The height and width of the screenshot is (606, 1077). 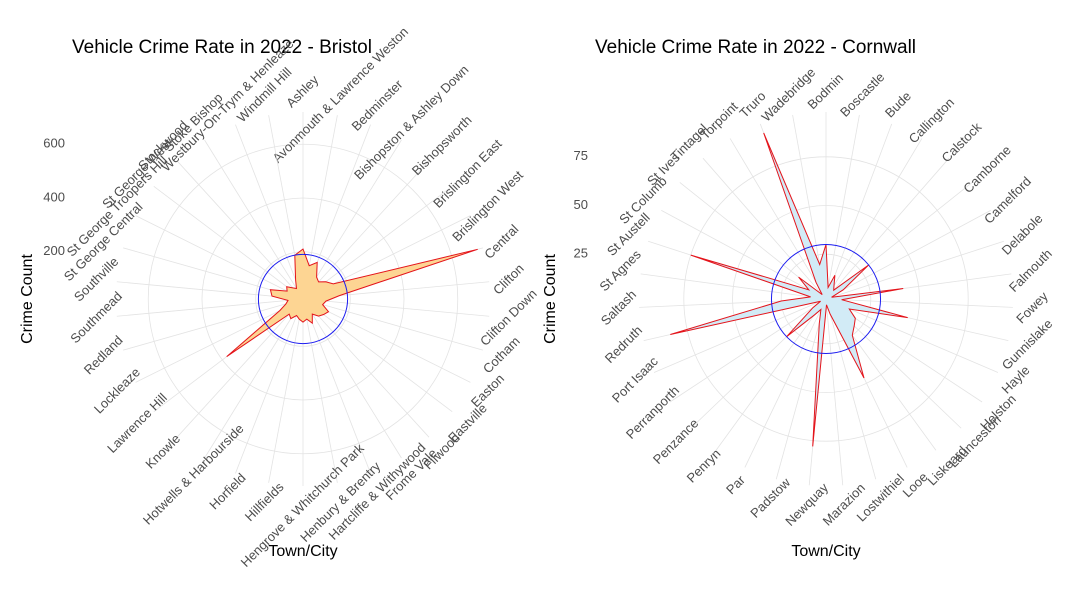 What do you see at coordinates (501, 241) in the screenshot?
I see `category-label: Central` at bounding box center [501, 241].